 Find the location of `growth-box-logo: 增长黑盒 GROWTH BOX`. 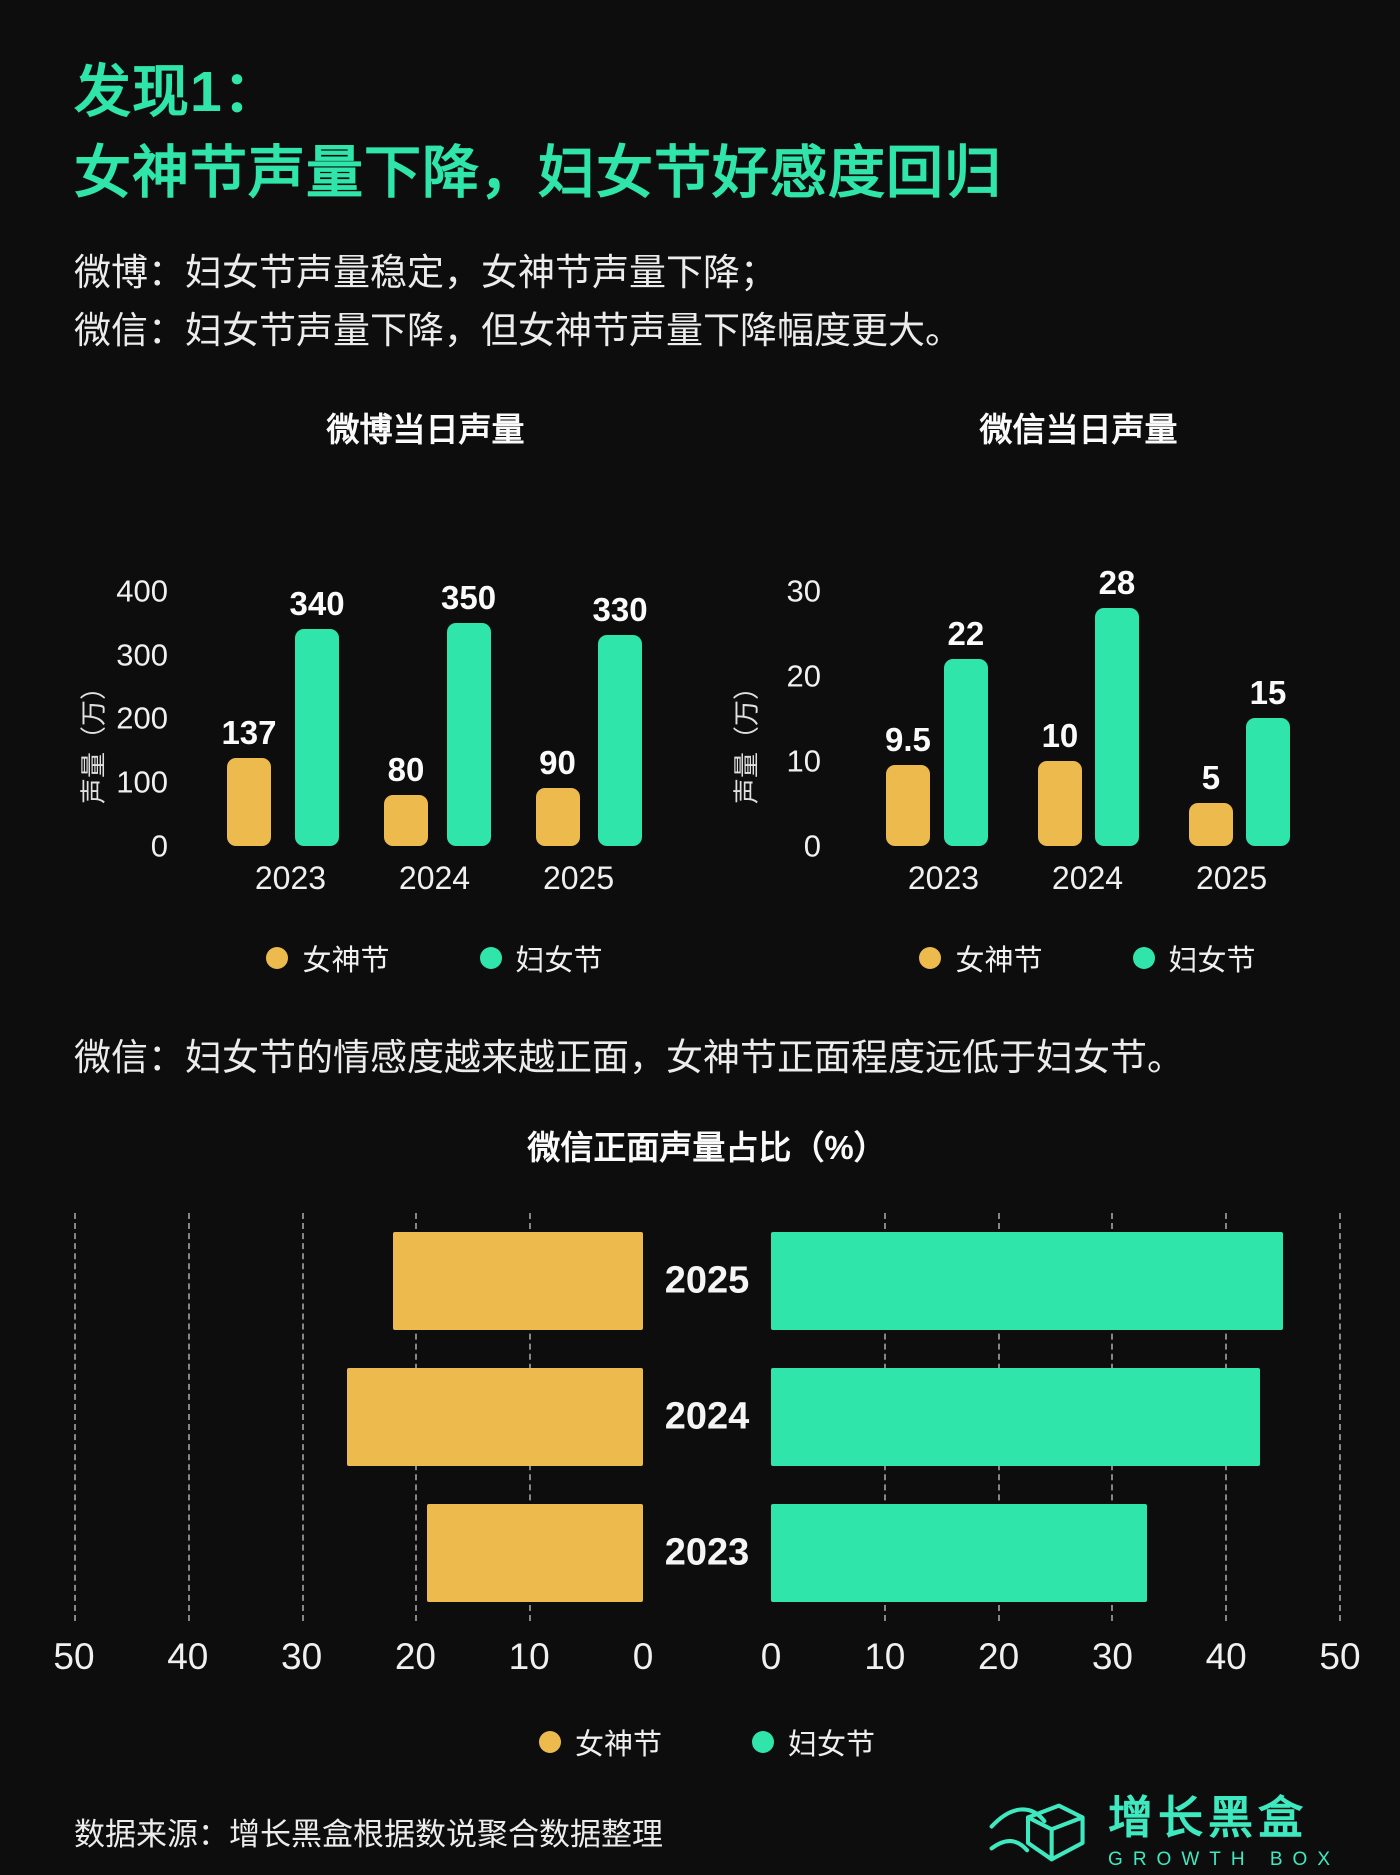

growth-box-logo: 增长黑盒 GROWTH BOX is located at coordinates (1164, 1832).